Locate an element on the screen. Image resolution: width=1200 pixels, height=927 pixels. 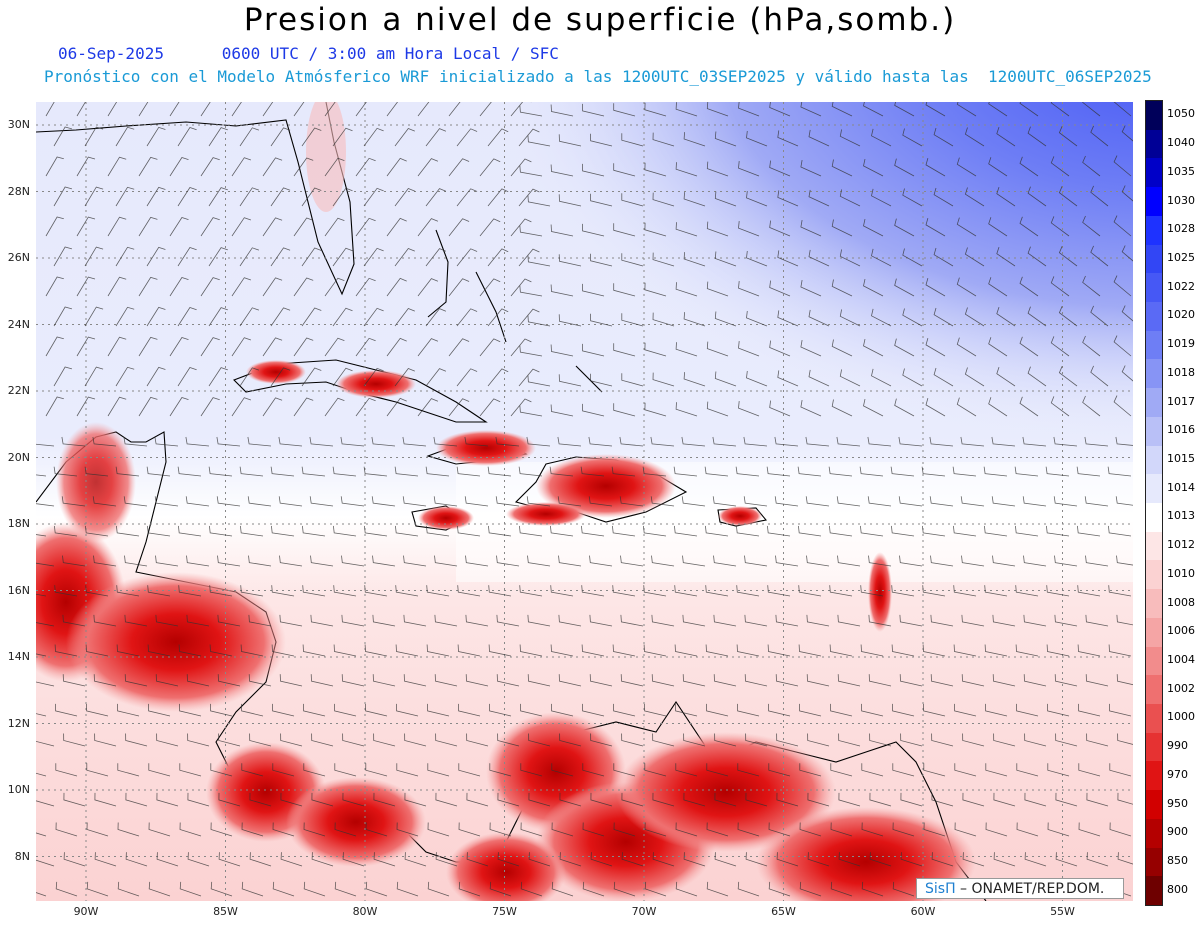
colorbar-label: 950 is located at coordinates (1177, 803).